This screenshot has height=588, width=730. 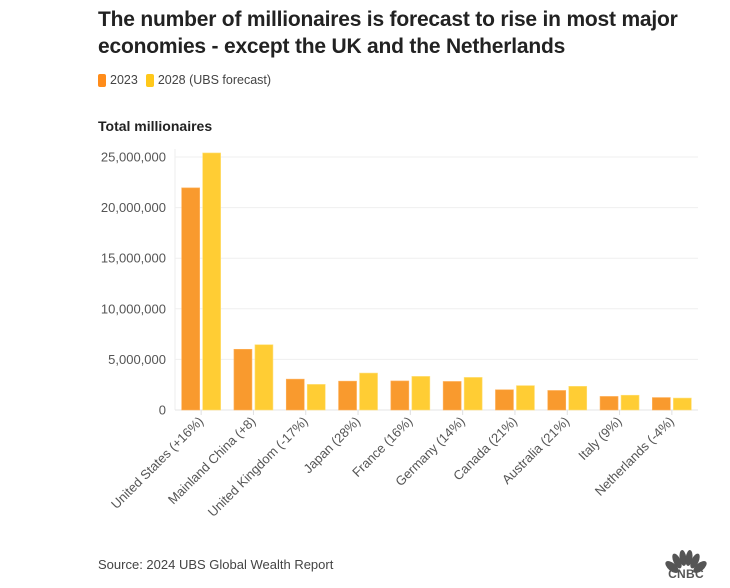 What do you see at coordinates (214, 80) in the screenshot?
I see `legend-label-2028: 2028 (UBS forecast)` at bounding box center [214, 80].